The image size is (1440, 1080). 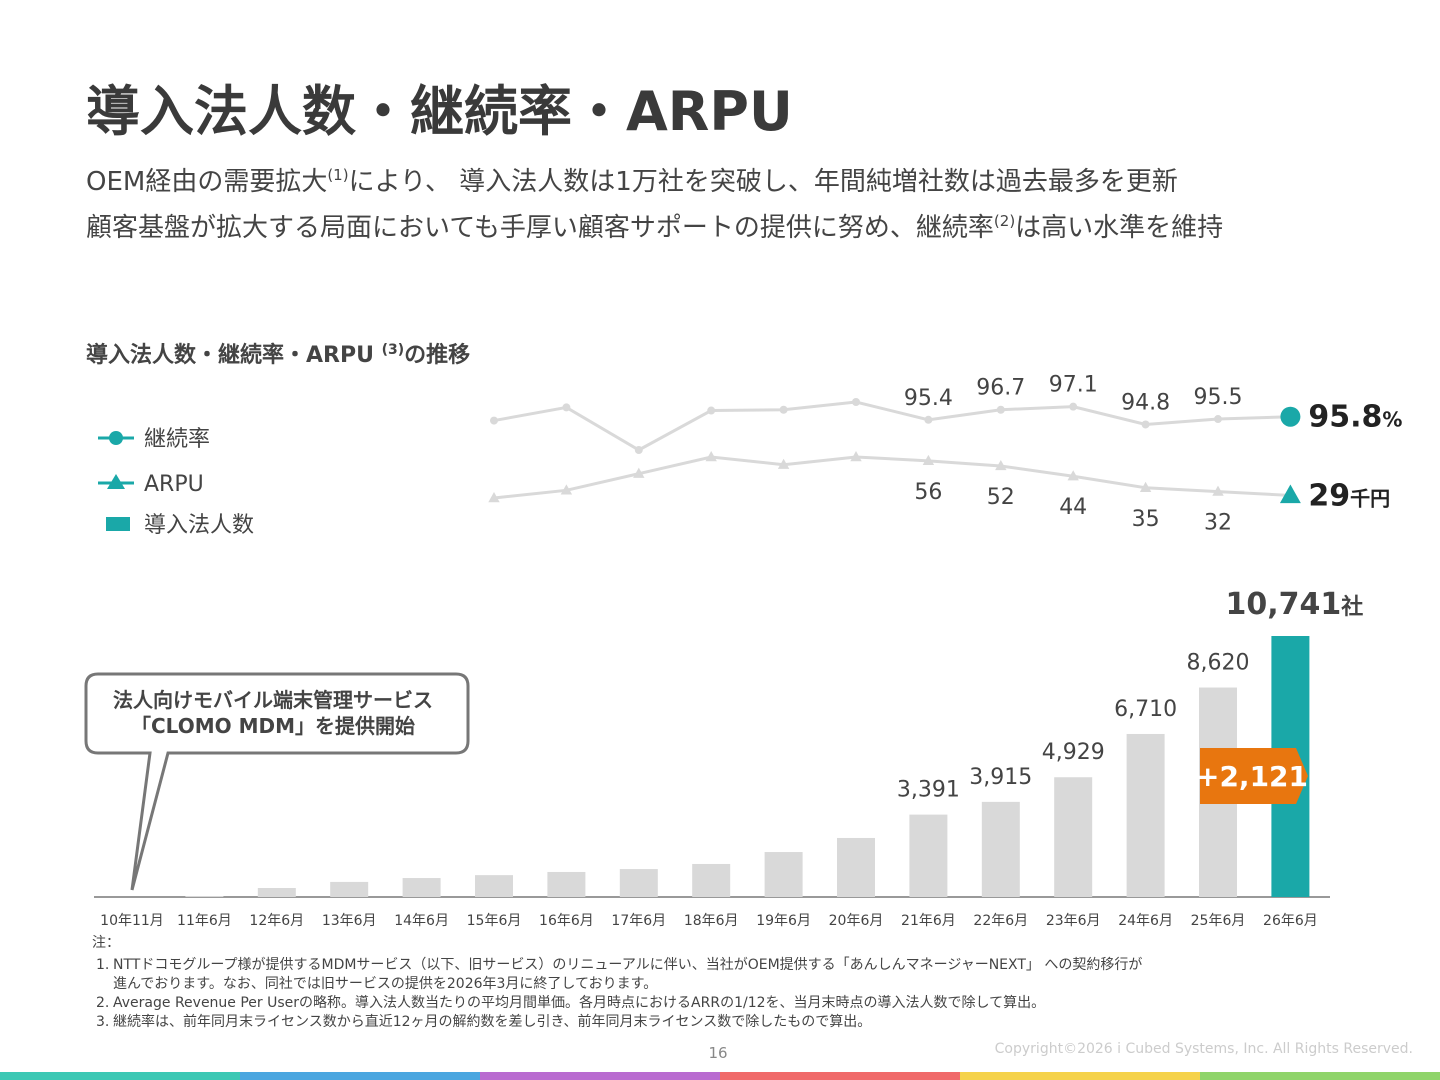 I want to click on bar-value-label: 6,710, so click(x=1145, y=709).